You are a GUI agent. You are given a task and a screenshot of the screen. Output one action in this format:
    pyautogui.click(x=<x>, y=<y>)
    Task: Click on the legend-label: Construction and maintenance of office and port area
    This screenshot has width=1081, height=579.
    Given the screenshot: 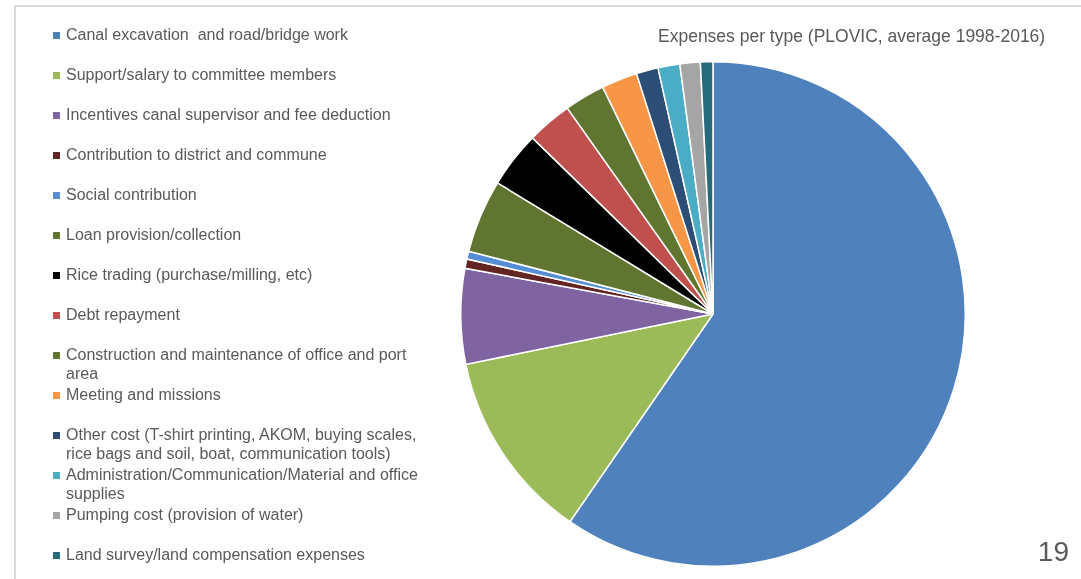 What is the action you would take?
    pyautogui.click(x=237, y=364)
    